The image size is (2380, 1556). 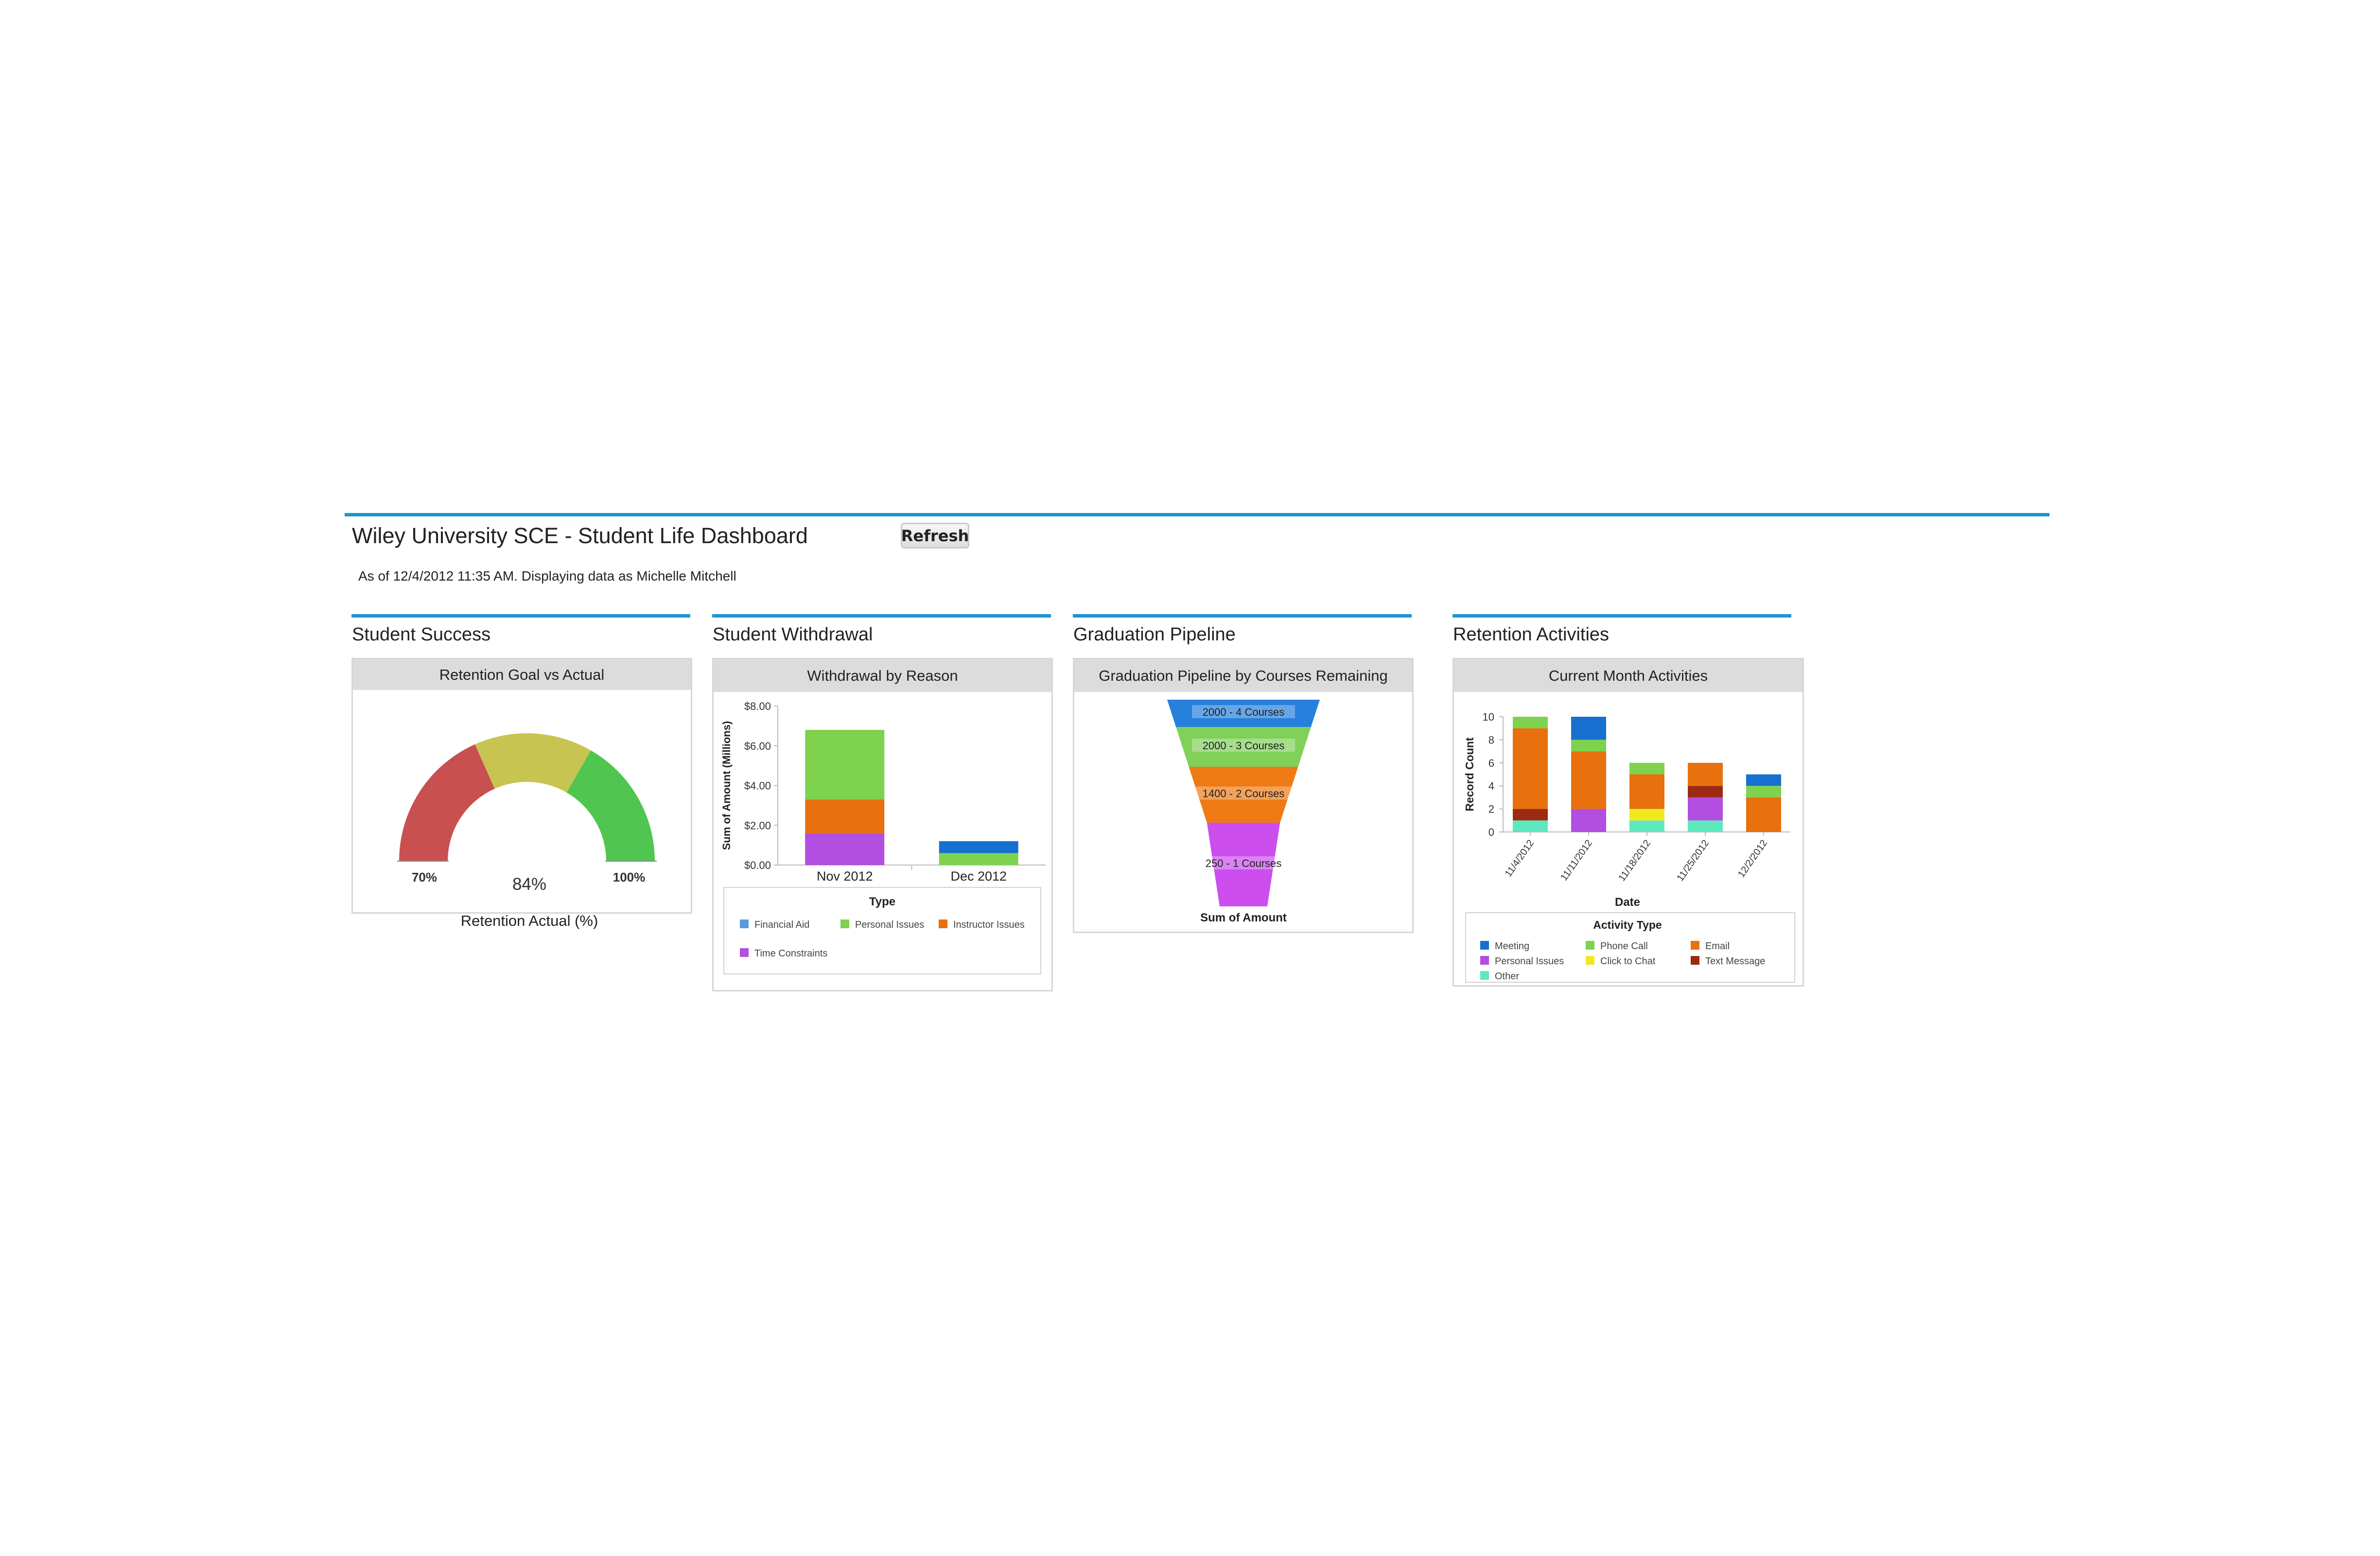 I want to click on y-tick-label: 6, so click(x=1491, y=763).